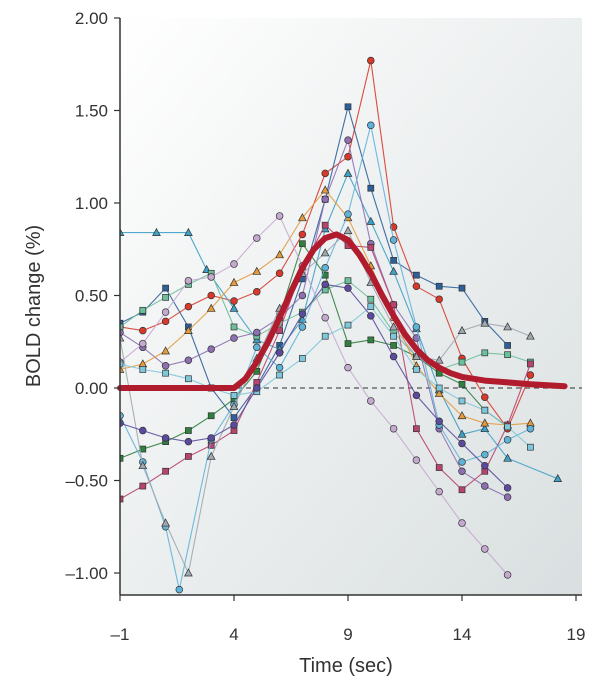  Describe the element at coordinates (120, 634) in the screenshot. I see `x-tick-label: –1` at that location.